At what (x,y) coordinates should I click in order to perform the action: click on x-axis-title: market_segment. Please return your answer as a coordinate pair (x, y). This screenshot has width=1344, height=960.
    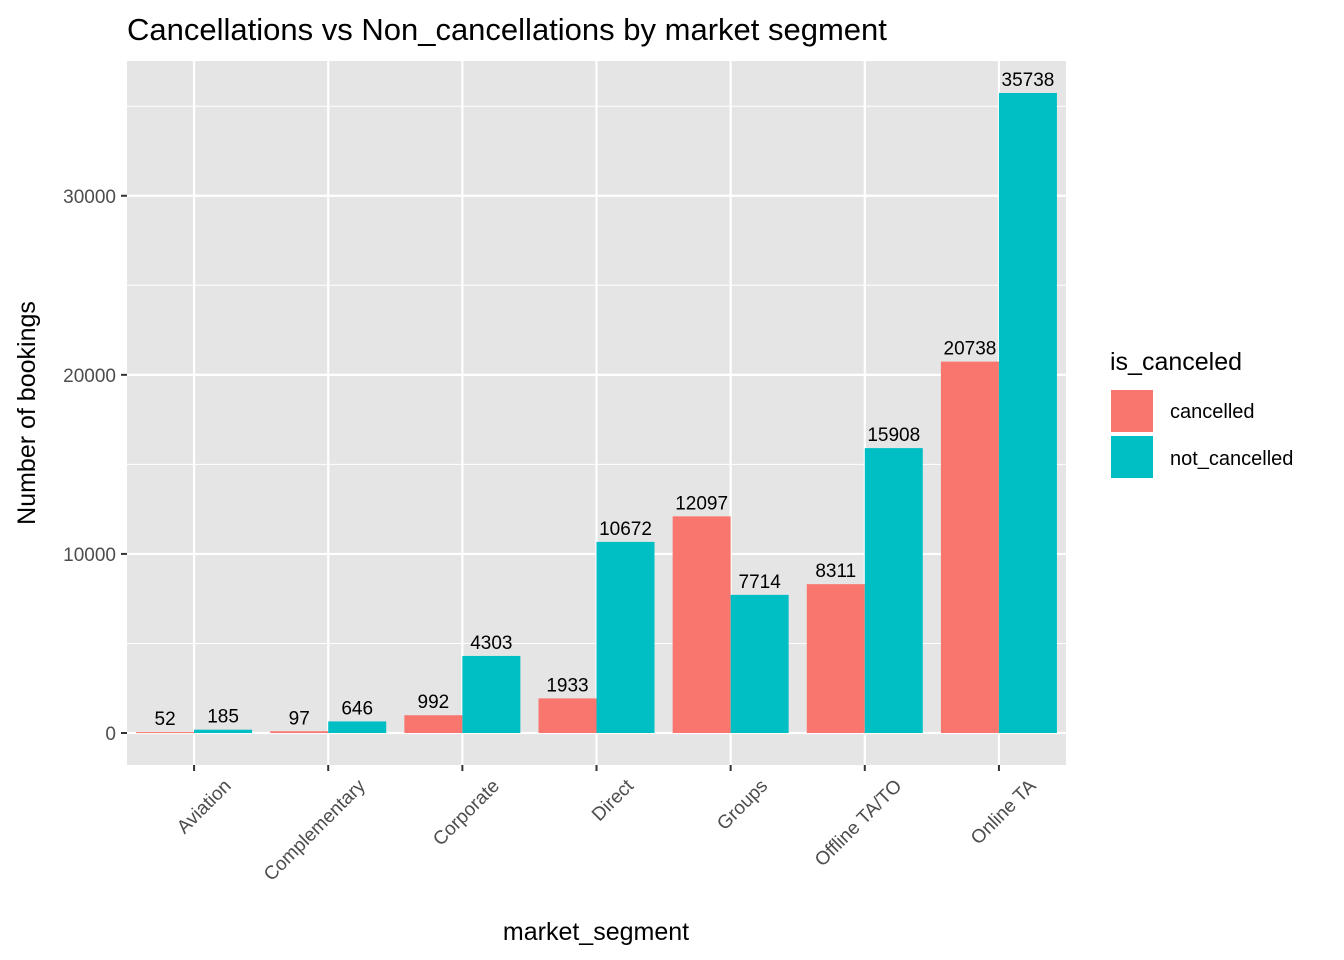
    Looking at the image, I should click on (596, 932).